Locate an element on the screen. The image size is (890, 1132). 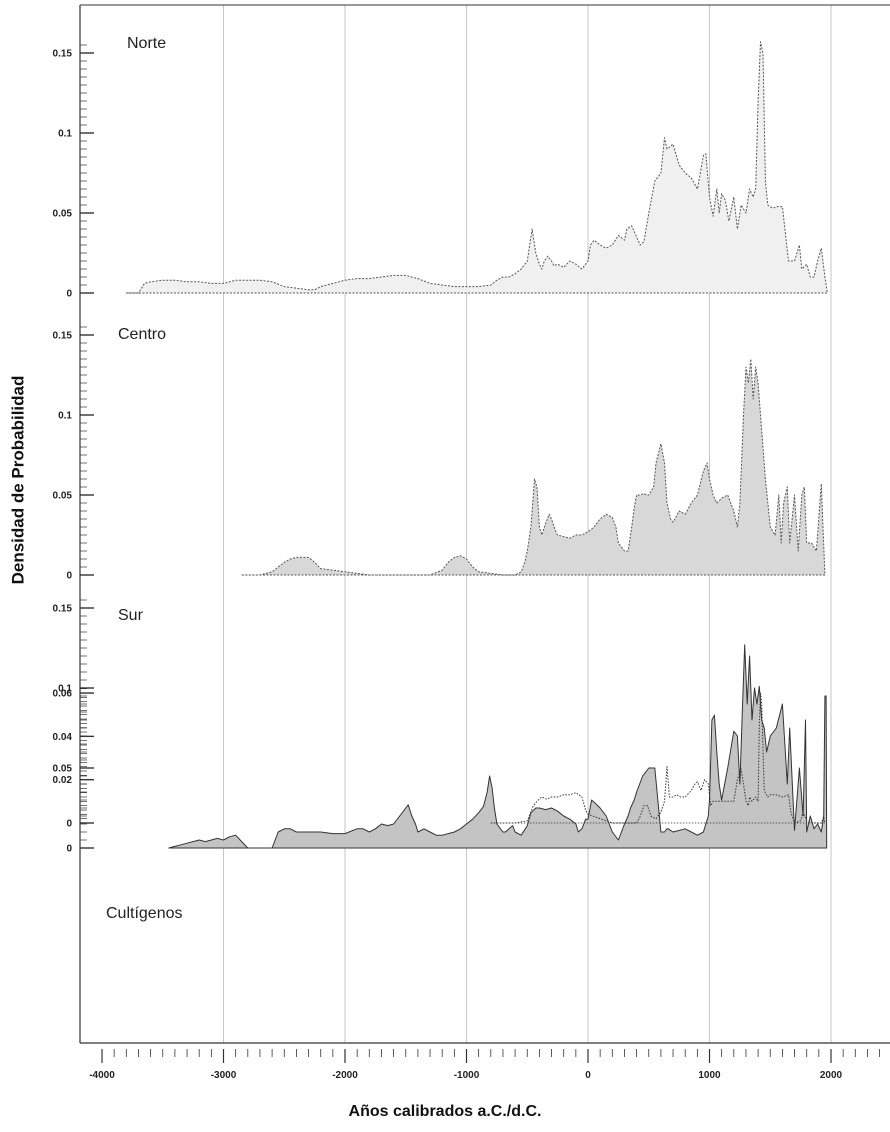
panel-title: Centro is located at coordinates (142, 334).